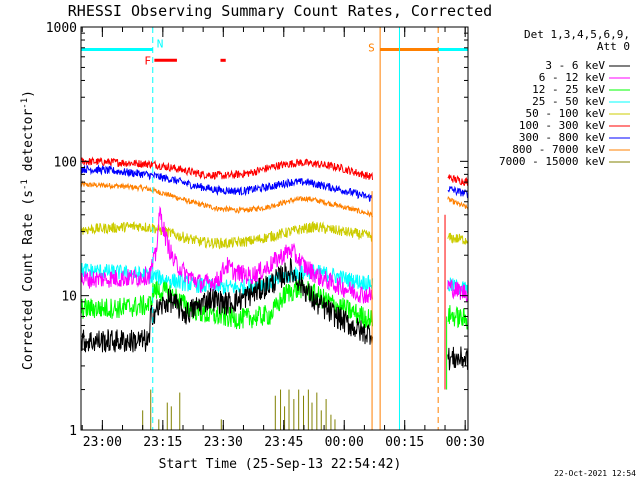  I want to click on legend-label-800-7000-kev: 800 - 7000 keV, so click(558, 149).